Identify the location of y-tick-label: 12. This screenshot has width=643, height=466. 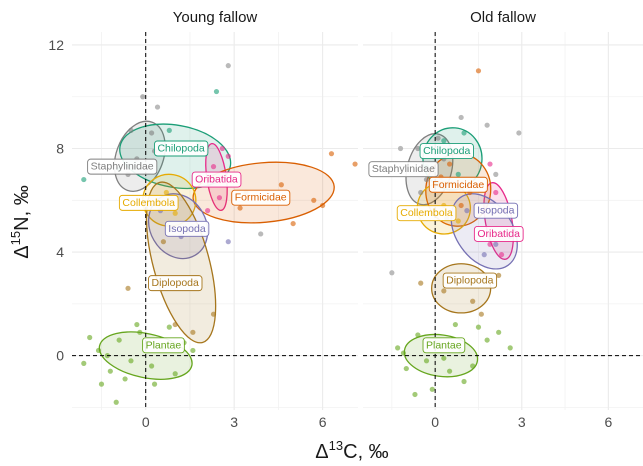
(56, 45).